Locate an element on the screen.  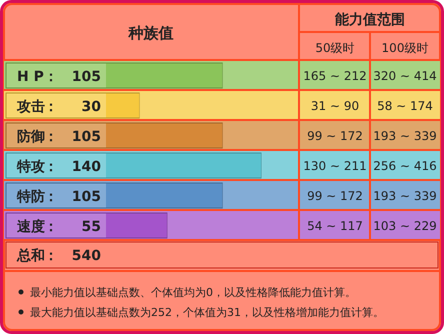
text: 50级时 is located at coordinates (335, 48).